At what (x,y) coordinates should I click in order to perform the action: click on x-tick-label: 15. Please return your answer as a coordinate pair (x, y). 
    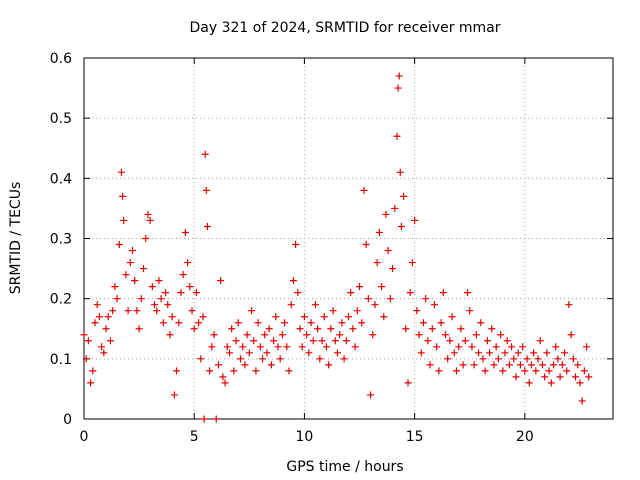
    Looking at the image, I should click on (415, 437).